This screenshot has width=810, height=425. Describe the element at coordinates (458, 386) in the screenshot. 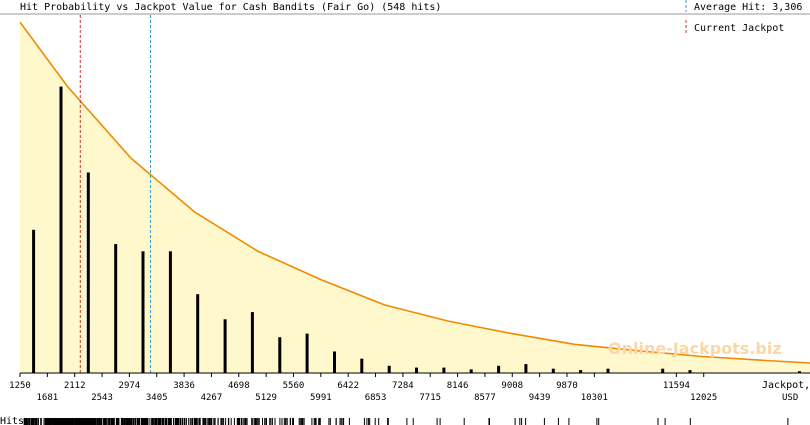

I see `x-tick-label: 8146` at that location.